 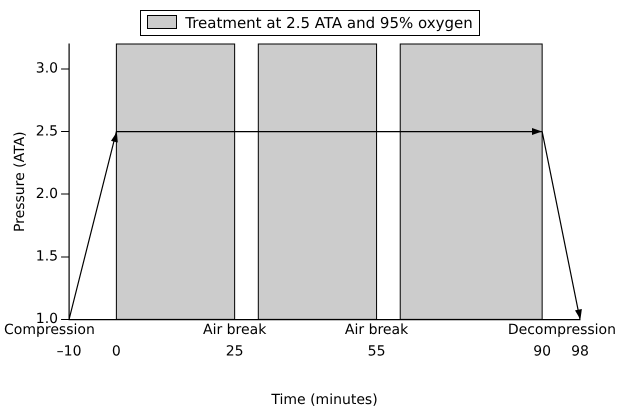 I want to click on y-tick-label: 2.0, so click(x=47, y=194).